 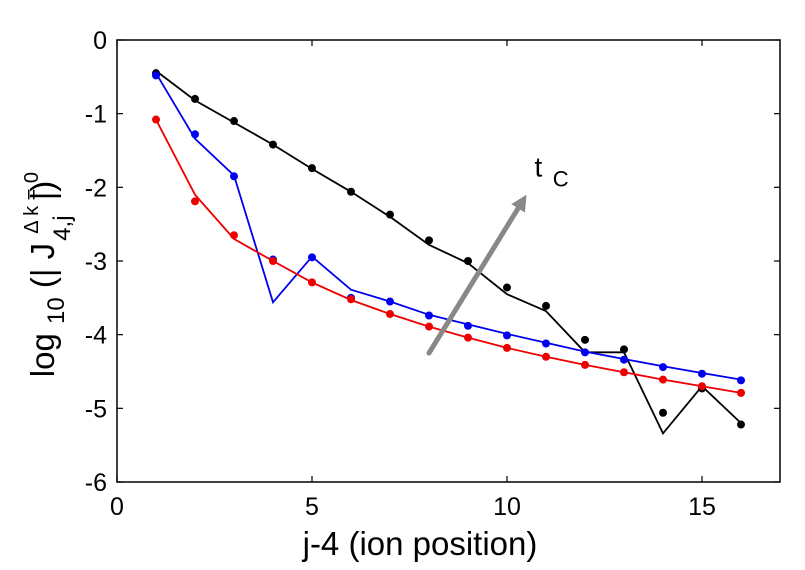 I want to click on y-label-subscript: 4,j, so click(x=62, y=227).